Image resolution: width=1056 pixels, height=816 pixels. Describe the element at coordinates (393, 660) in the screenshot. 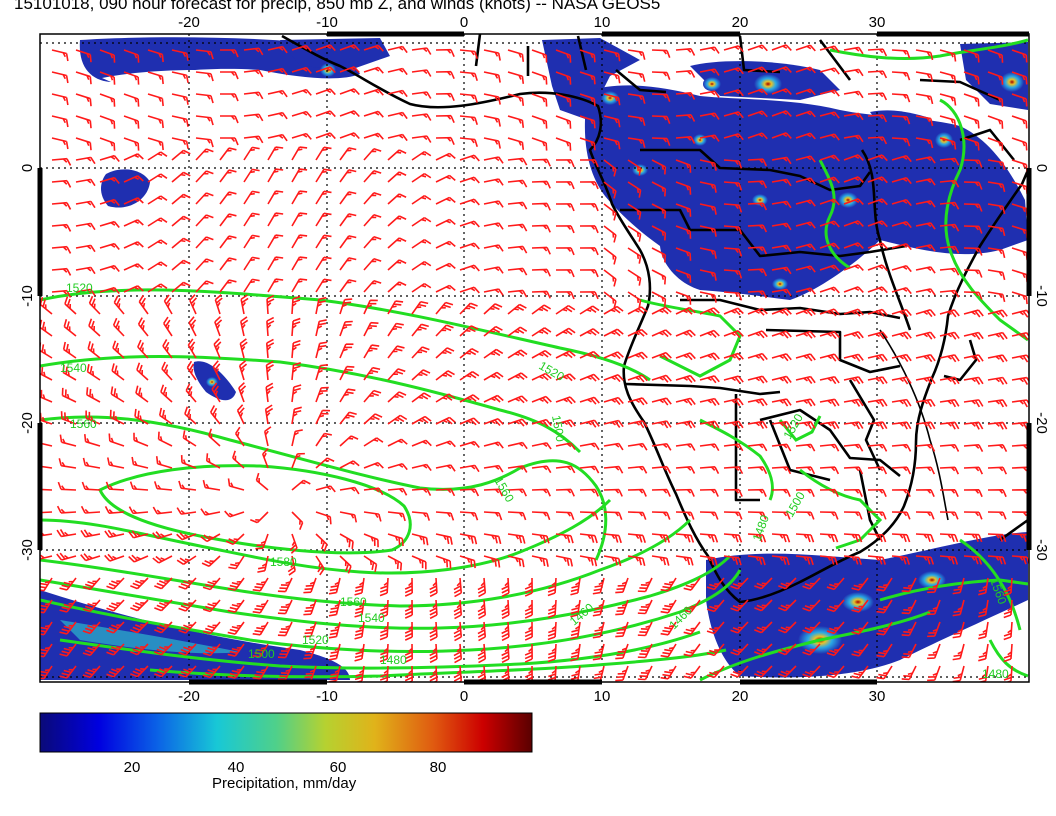

I see `contour-label: 1480` at that location.